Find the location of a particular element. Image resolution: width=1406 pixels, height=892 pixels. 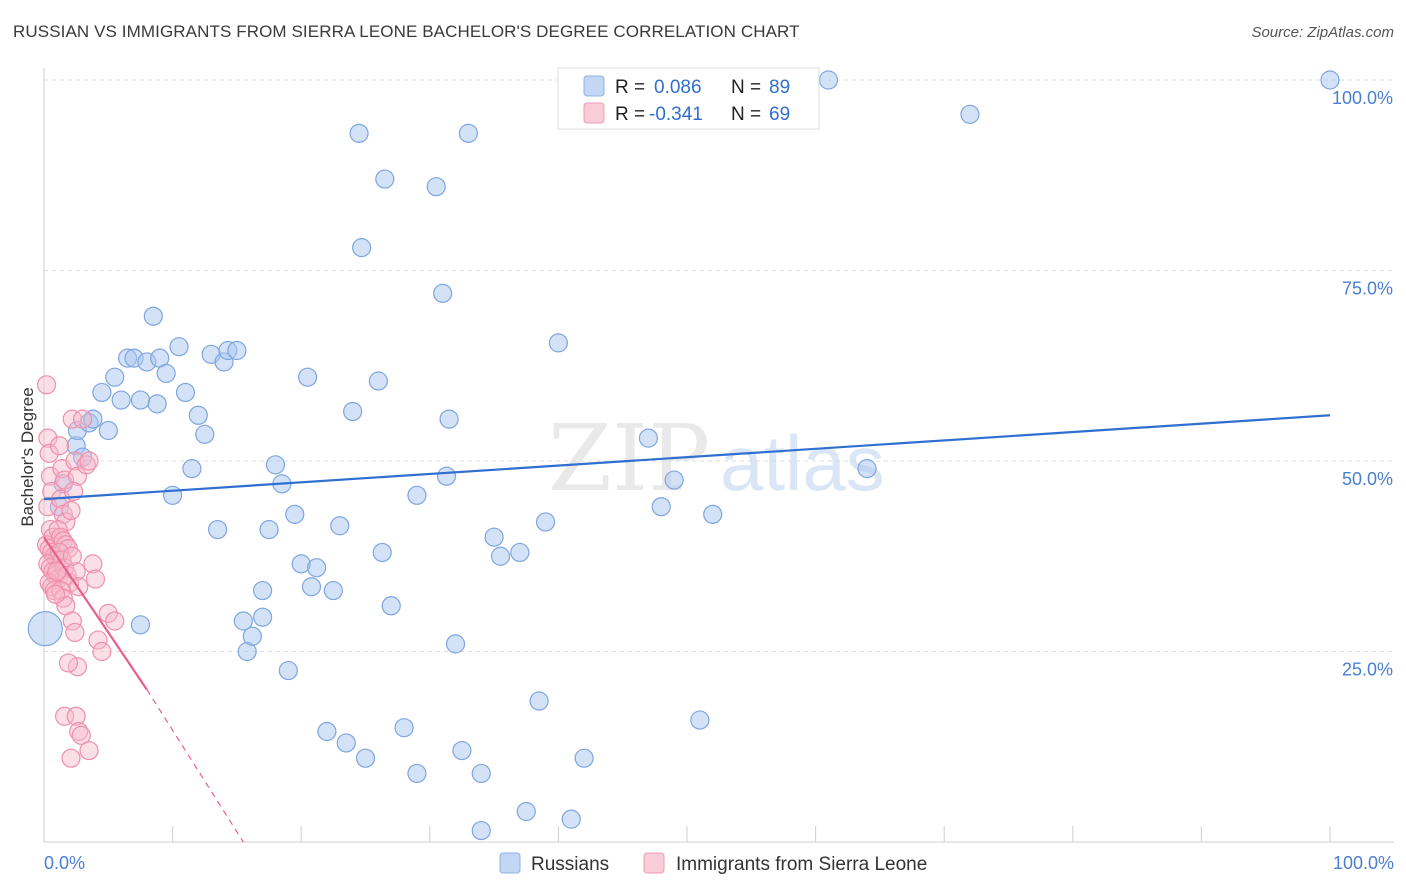

legend-label-russians: Russians is located at coordinates (570, 864).